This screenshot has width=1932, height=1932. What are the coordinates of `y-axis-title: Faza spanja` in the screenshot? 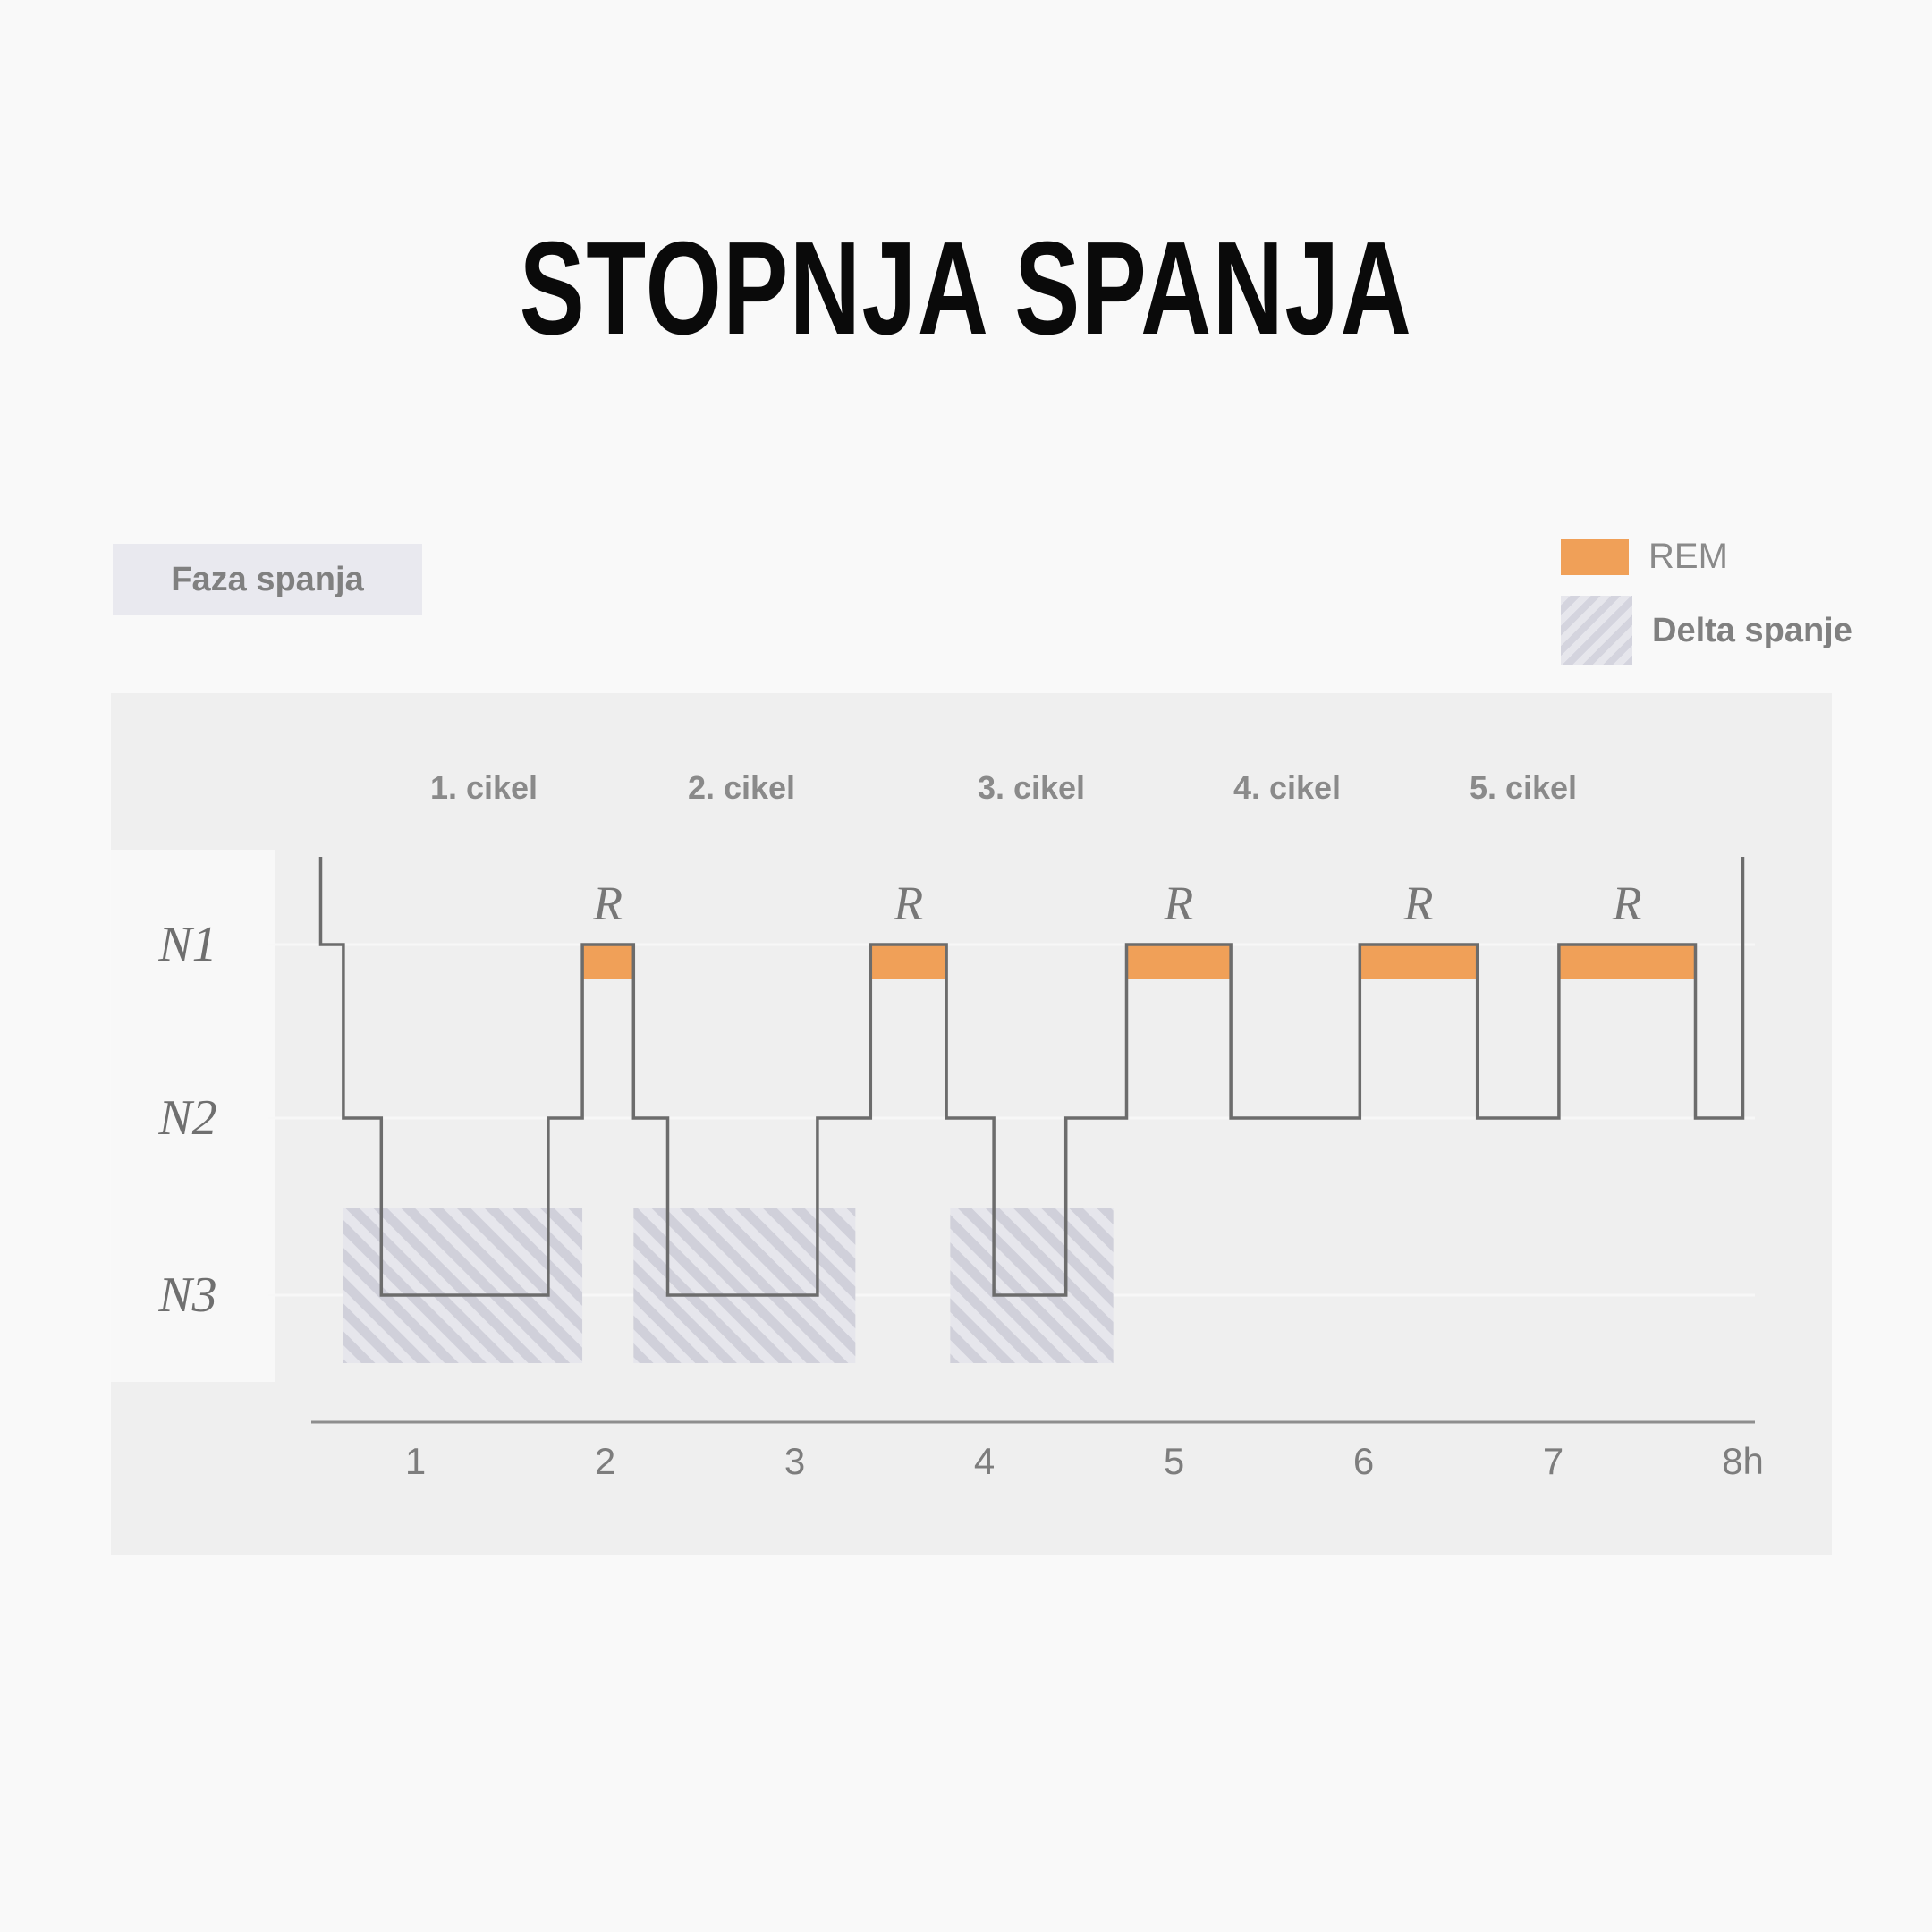 It's located at (267, 579).